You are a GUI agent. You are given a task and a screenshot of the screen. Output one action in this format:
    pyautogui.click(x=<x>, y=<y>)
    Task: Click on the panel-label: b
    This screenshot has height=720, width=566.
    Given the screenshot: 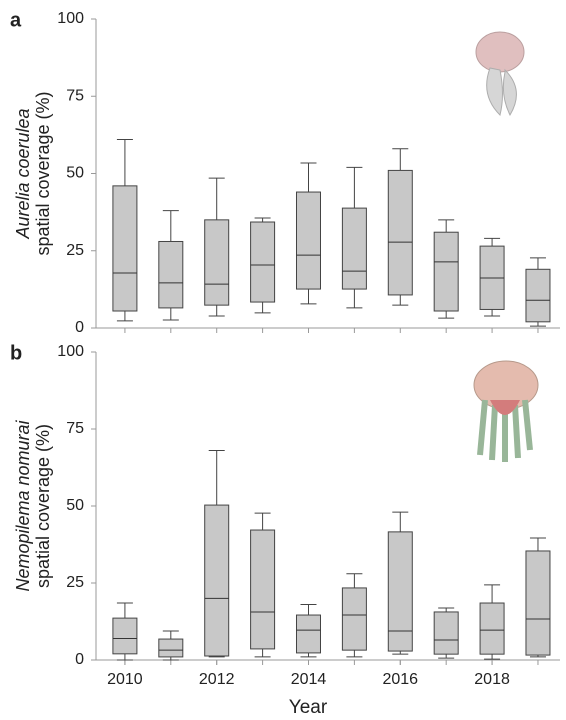 What is the action you would take?
    pyautogui.click(x=16, y=353)
    